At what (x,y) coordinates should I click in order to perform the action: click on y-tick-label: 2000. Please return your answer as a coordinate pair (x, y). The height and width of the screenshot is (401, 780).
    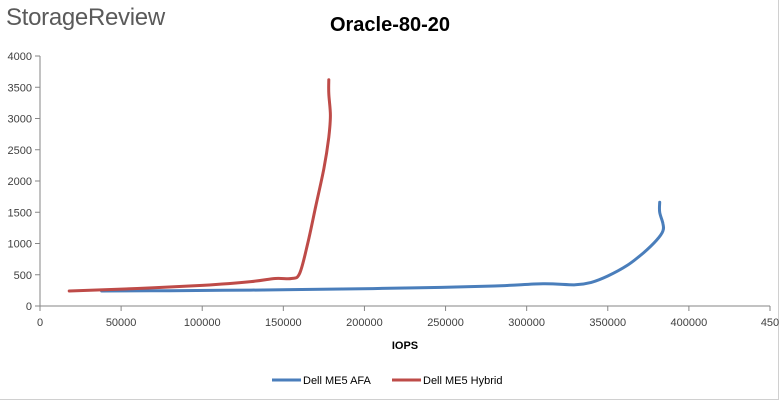
    Looking at the image, I should click on (20, 182).